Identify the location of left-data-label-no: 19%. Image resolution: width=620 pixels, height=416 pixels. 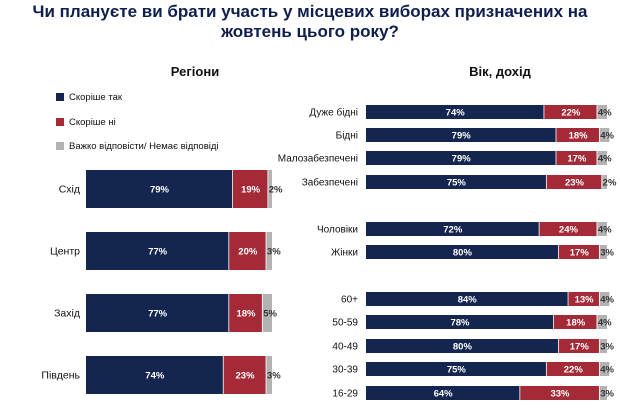
(251, 190).